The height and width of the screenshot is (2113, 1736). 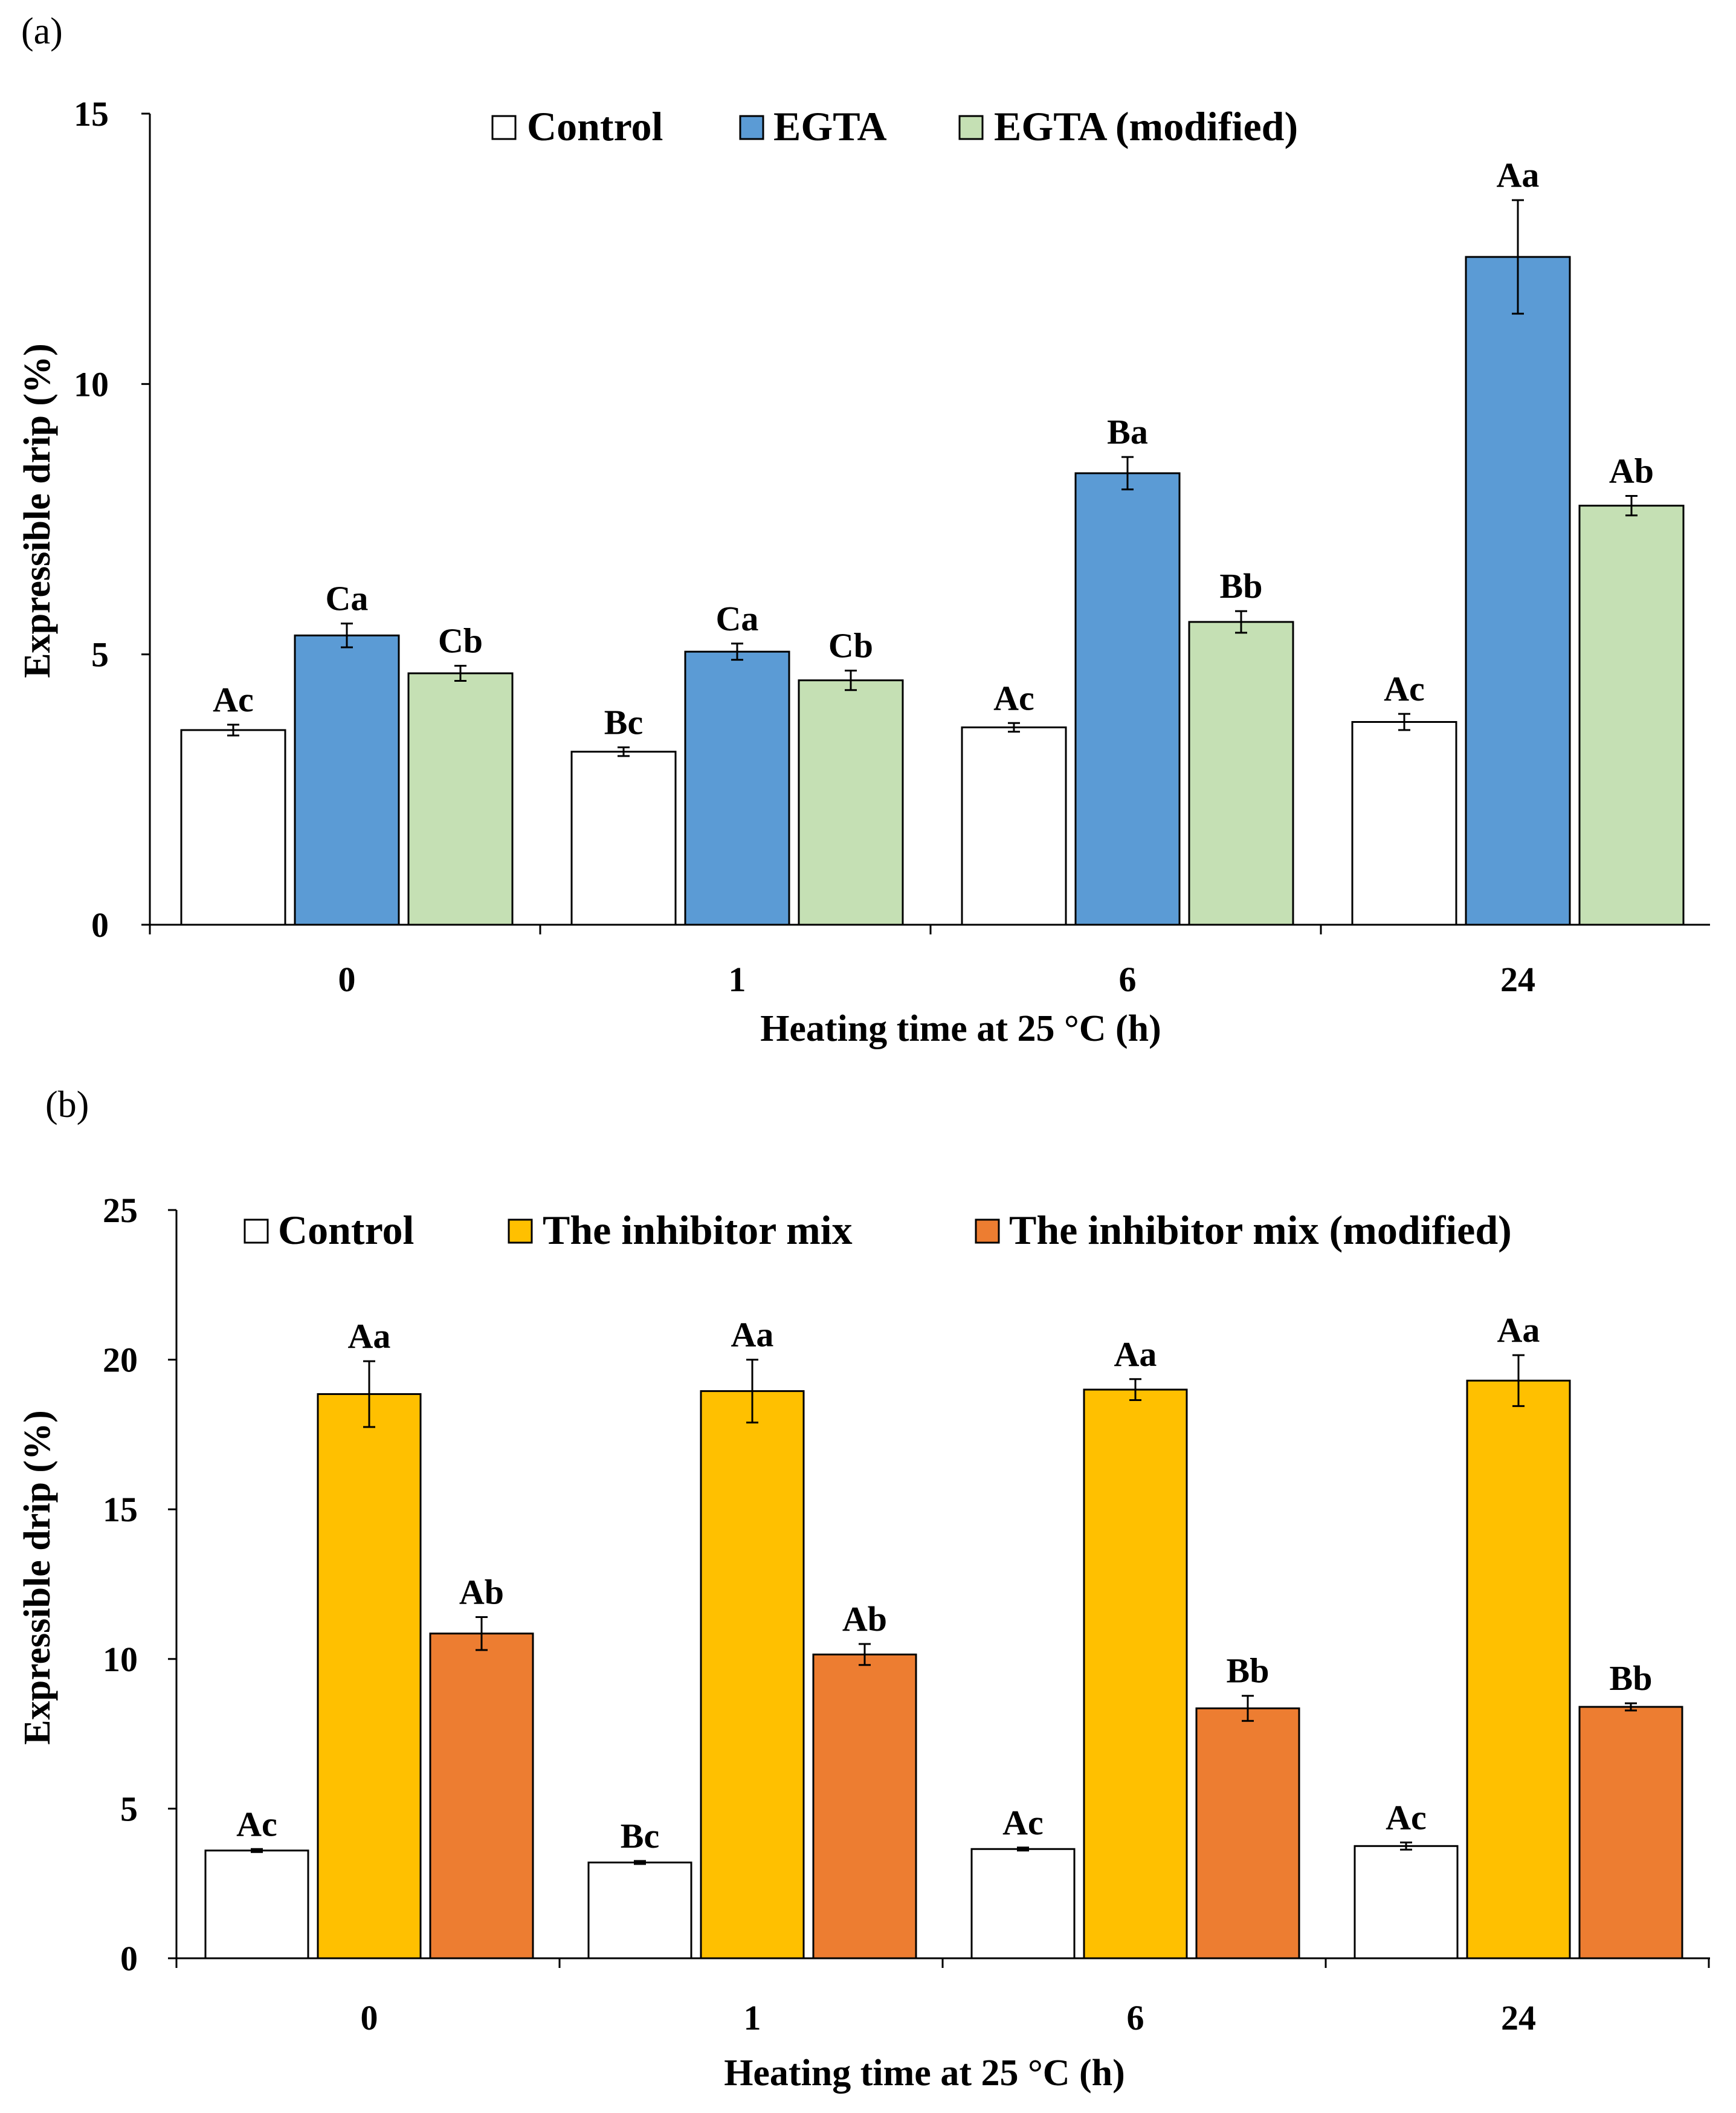 What do you see at coordinates (1518, 1669) in the screenshot?
I see `bar-b-s1-c3` at bounding box center [1518, 1669].